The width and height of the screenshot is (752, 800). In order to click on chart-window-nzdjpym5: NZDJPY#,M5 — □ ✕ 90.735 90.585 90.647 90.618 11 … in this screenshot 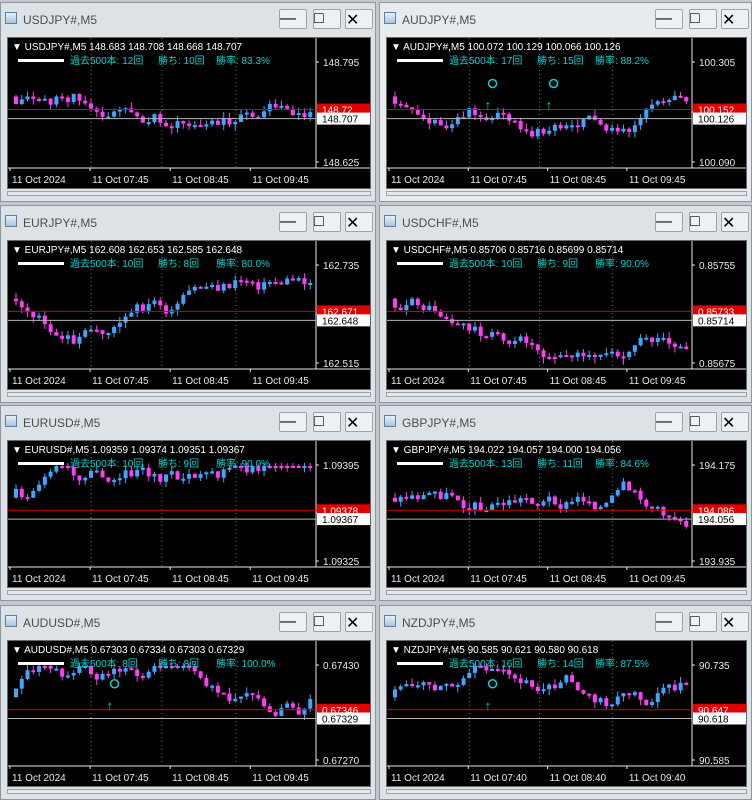, I will do `click(565, 702)`.